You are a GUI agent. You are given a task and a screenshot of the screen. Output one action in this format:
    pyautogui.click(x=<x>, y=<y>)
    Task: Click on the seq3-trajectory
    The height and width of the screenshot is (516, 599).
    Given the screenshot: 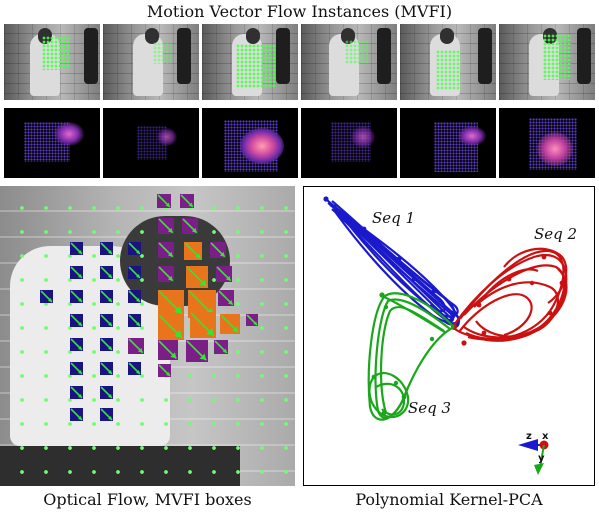 What is the action you would take?
    pyautogui.click(x=411, y=356)
    